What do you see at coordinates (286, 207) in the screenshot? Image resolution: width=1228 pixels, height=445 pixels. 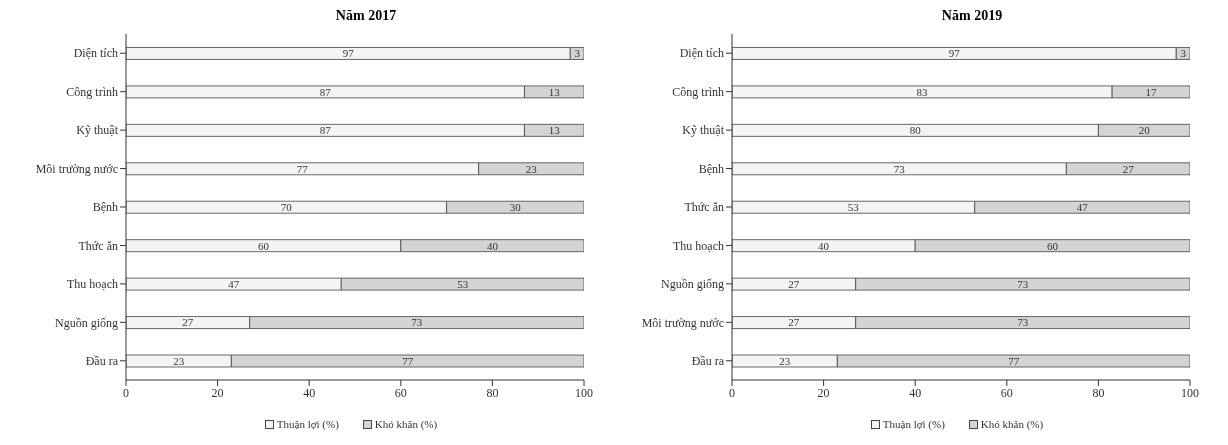 I see `data-label: 70` at bounding box center [286, 207].